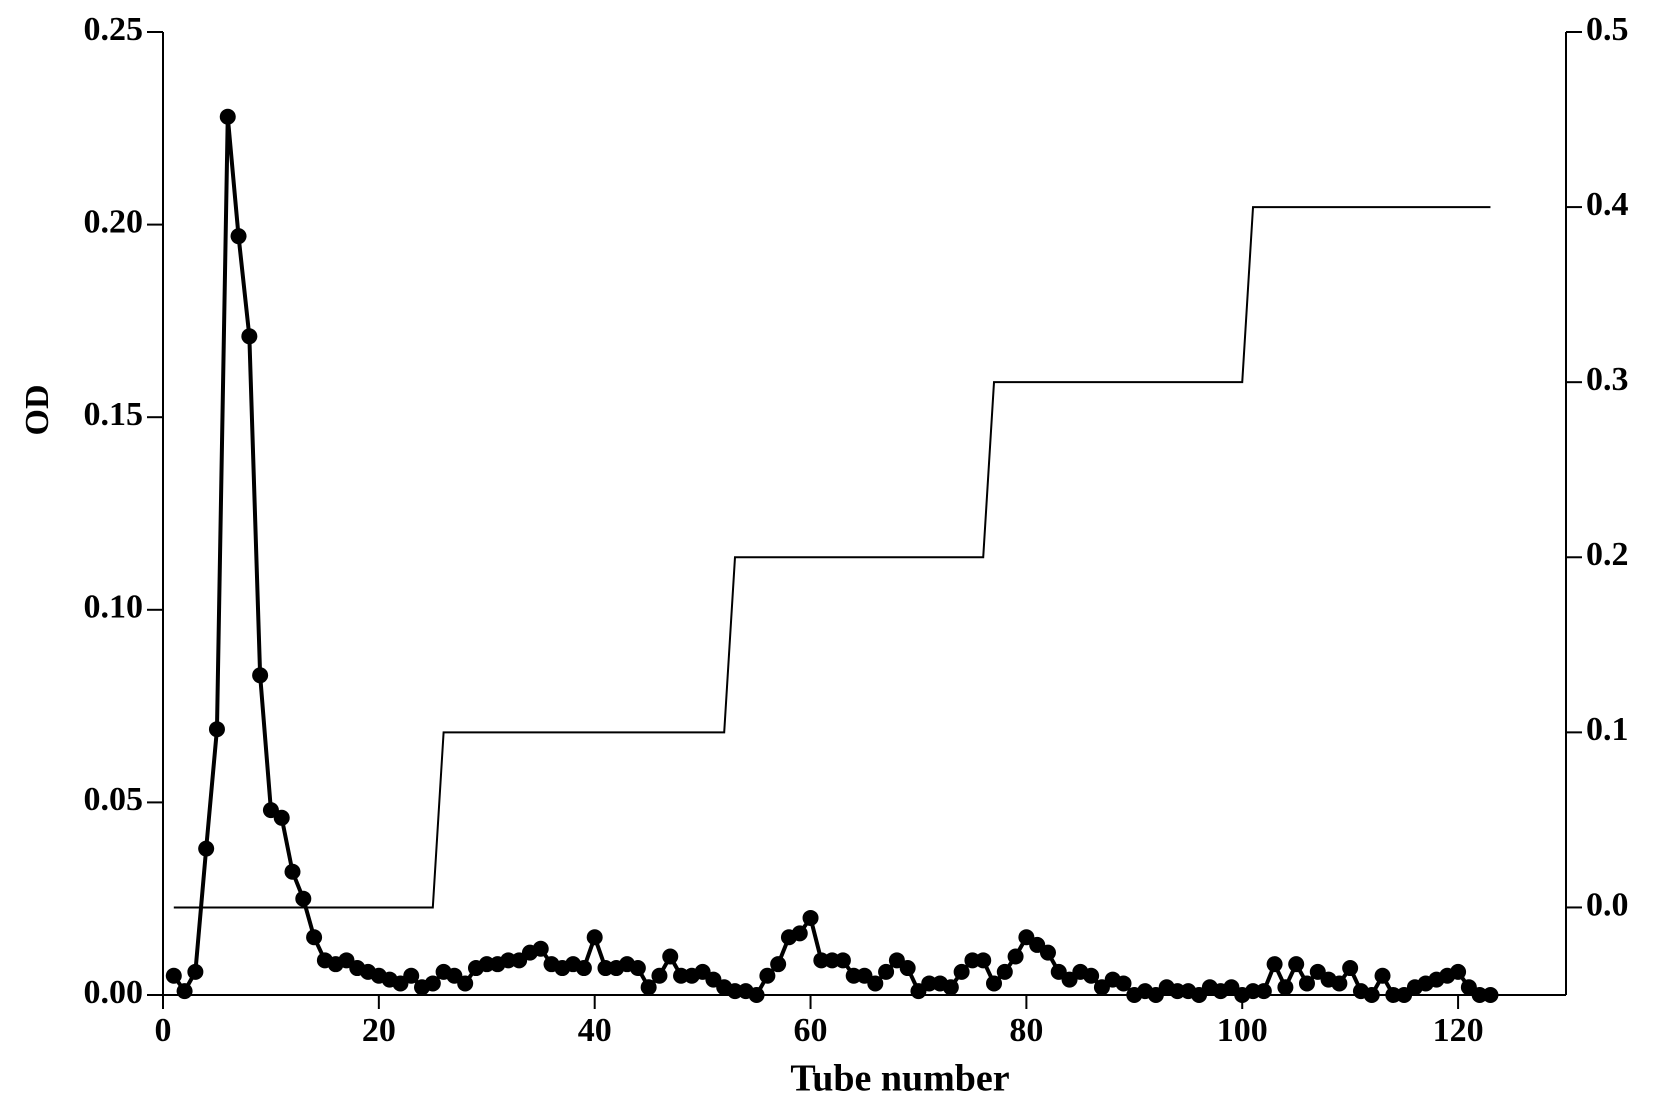  What do you see at coordinates (114, 799) in the screenshot?
I see `y-tick-label: 0.05` at bounding box center [114, 799].